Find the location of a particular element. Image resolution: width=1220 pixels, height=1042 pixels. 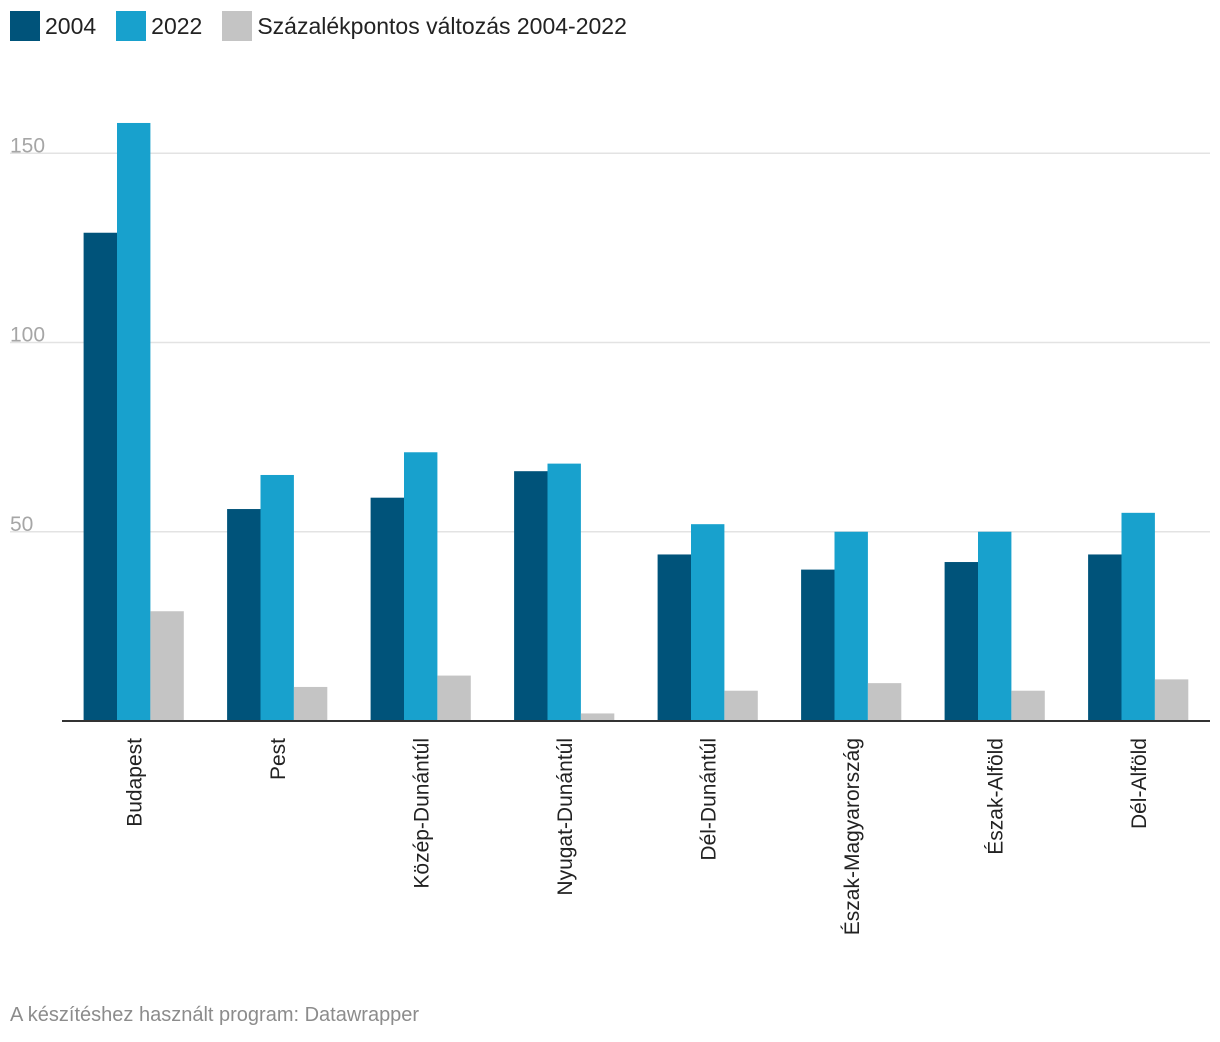

legend-label-2004: 2004 is located at coordinates (71, 25).